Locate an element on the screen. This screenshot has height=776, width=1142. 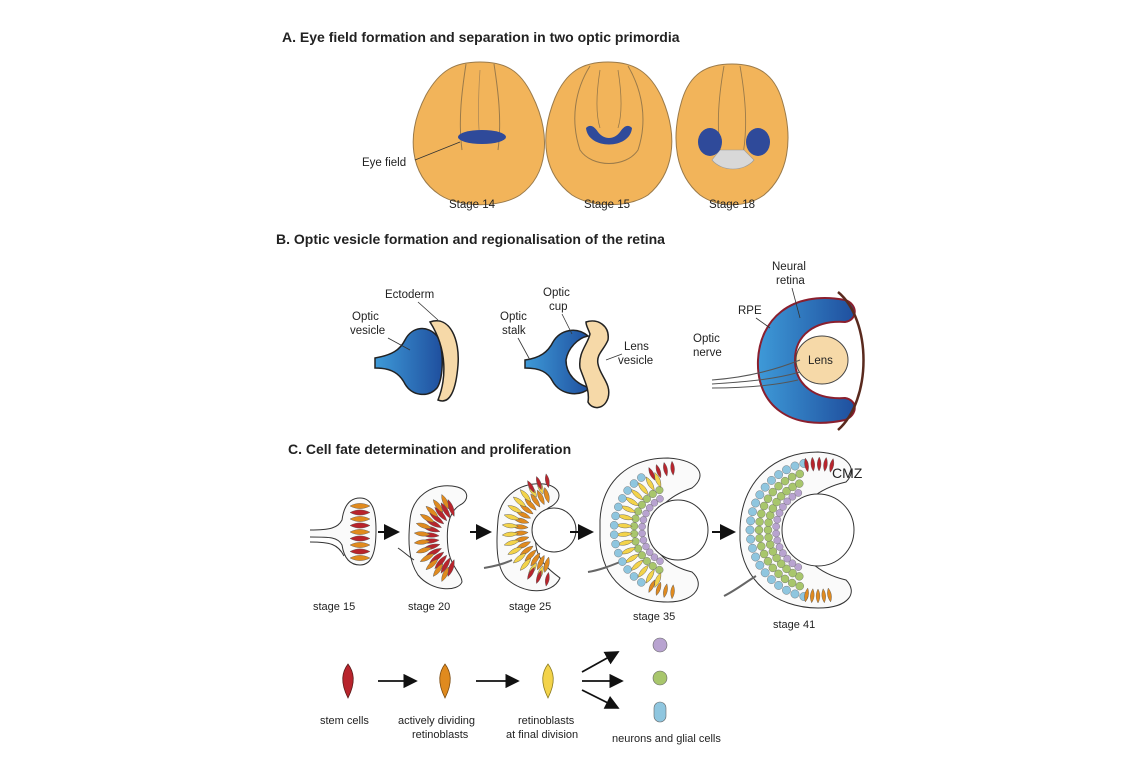
optic-cup-diagram is located at coordinates (567, 364).